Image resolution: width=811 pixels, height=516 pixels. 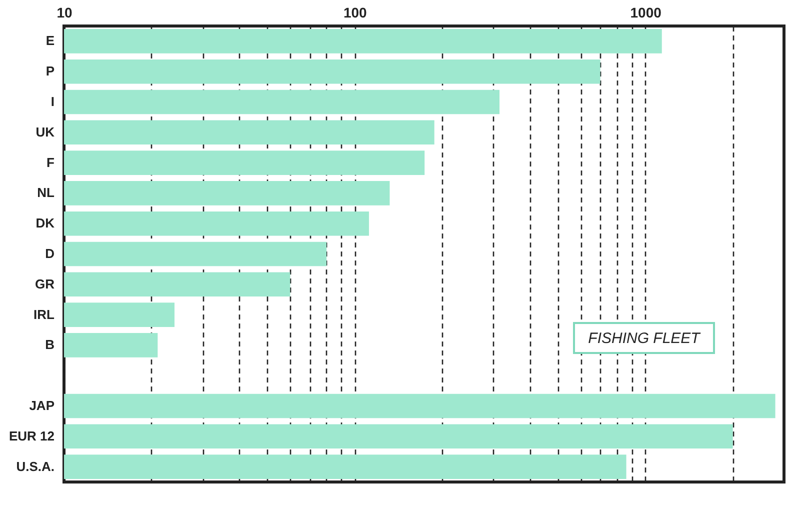 I want to click on y-tick-label: I, so click(x=52, y=101).